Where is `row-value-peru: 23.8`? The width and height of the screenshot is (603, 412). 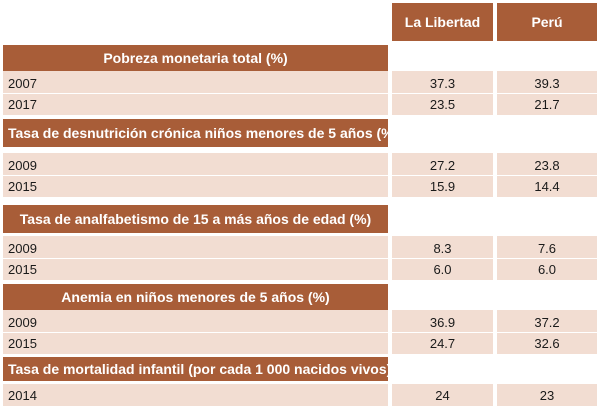 row-value-peru: 23.8 is located at coordinates (547, 165).